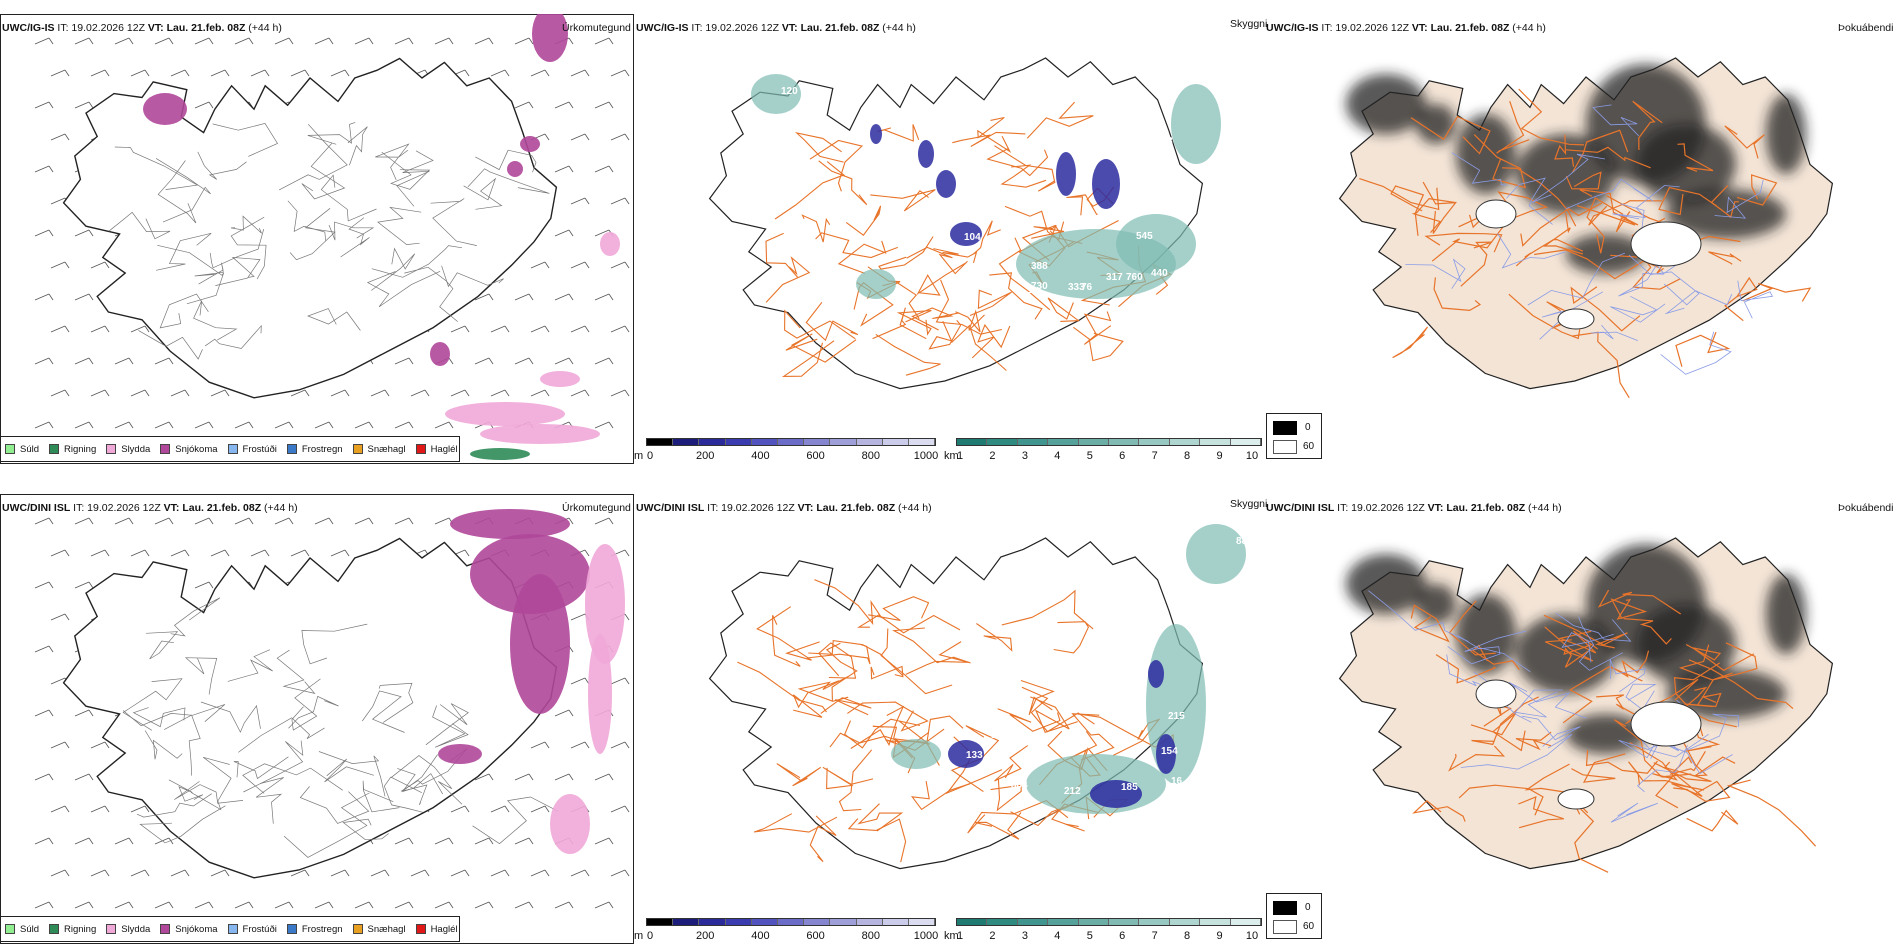 The width and height of the screenshot is (1900, 950). I want to click on legend-item: Snjókoma, so click(189, 929).